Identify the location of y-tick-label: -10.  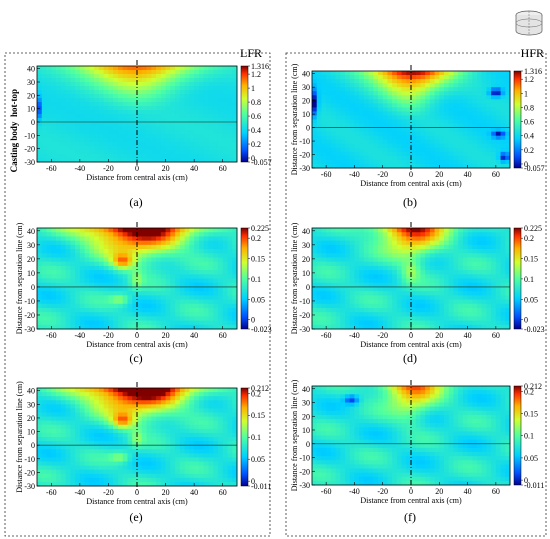
(304, 141).